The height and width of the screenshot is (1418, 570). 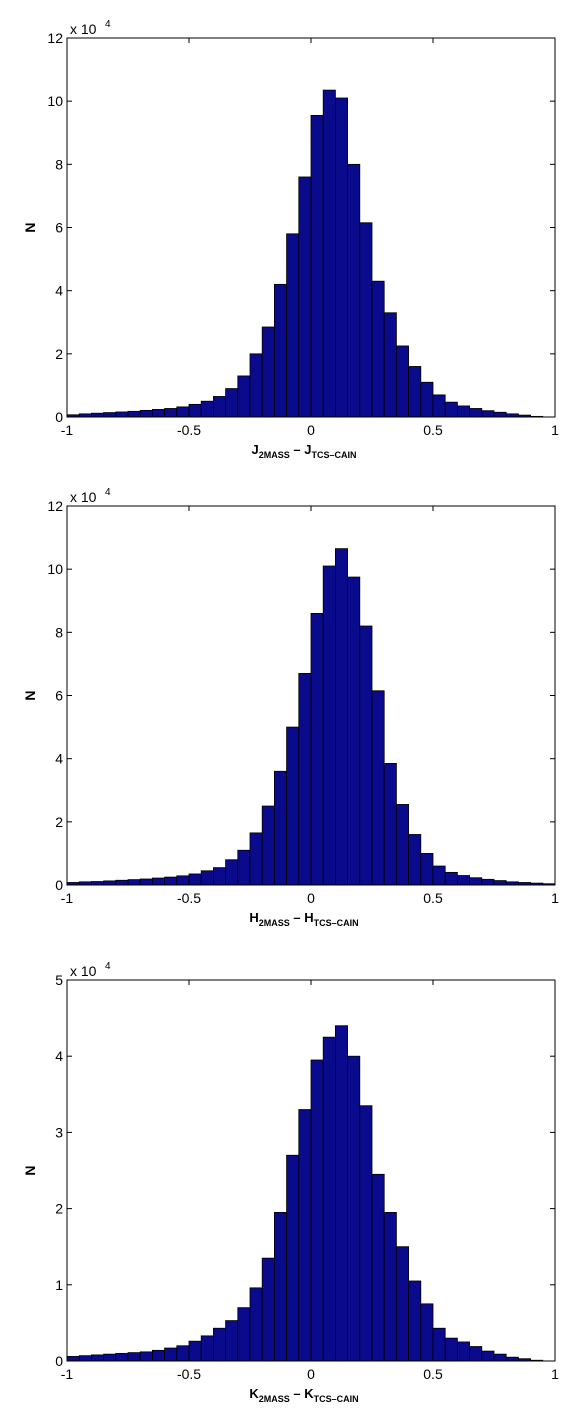 I want to click on y-tick-label: 2, so click(x=59, y=354).